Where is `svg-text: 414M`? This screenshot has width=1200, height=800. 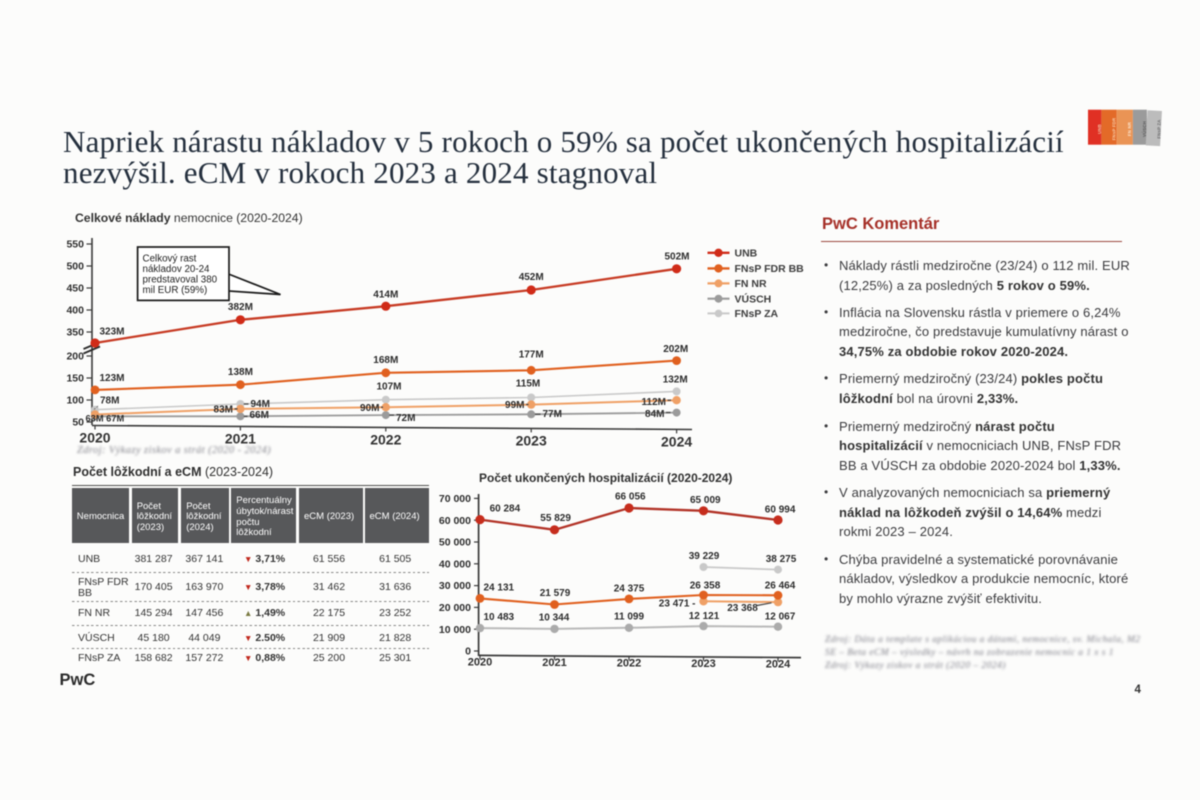
svg-text: 414M is located at coordinates (385, 294).